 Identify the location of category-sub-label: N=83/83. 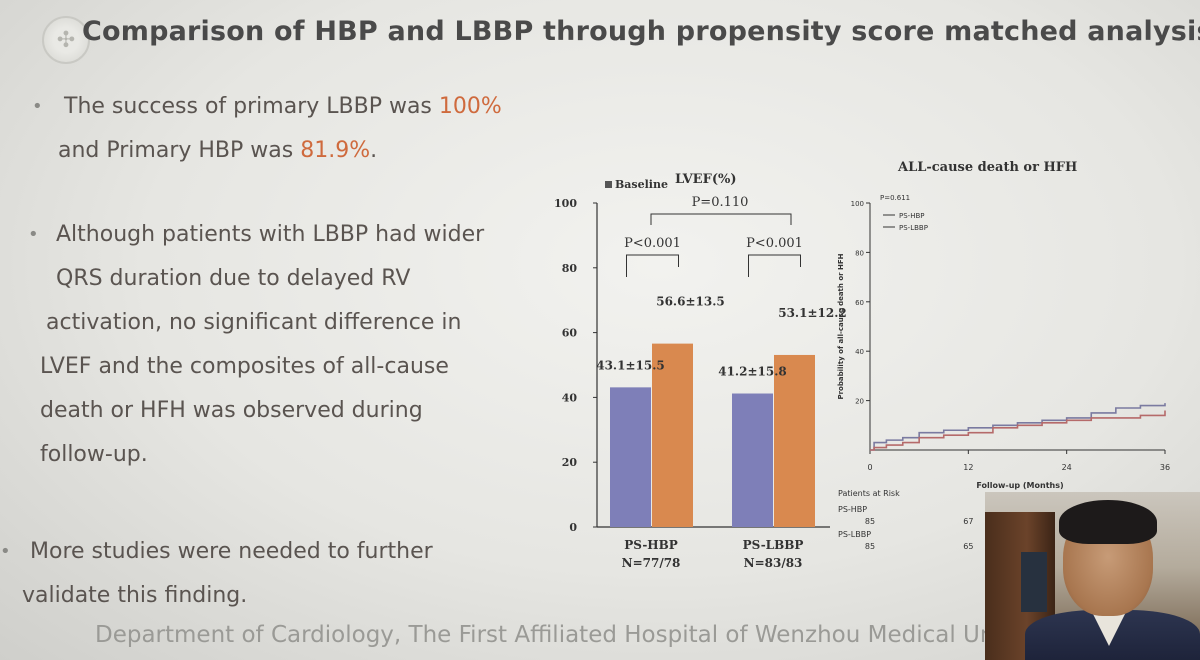
(773, 563).